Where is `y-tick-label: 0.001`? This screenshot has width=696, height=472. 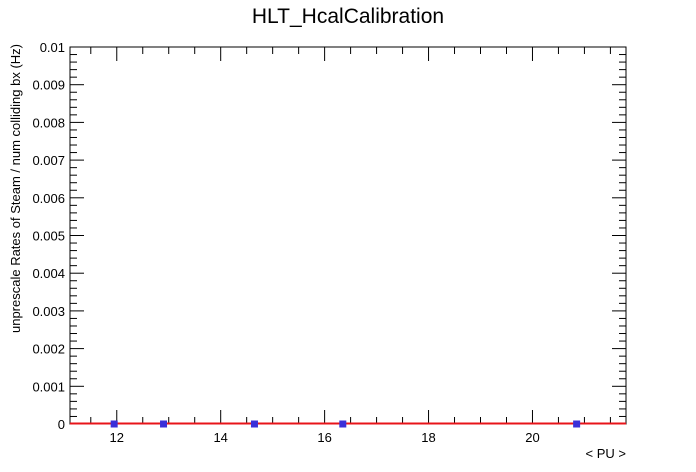
y-tick-label: 0.001 is located at coordinates (48, 386).